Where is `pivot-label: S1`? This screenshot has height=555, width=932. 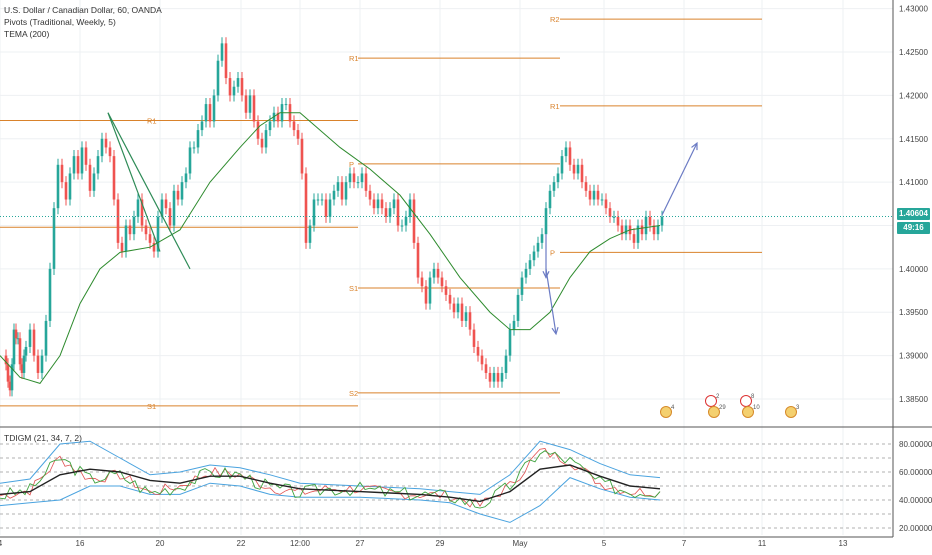
pivot-label: S1 is located at coordinates (151, 406).